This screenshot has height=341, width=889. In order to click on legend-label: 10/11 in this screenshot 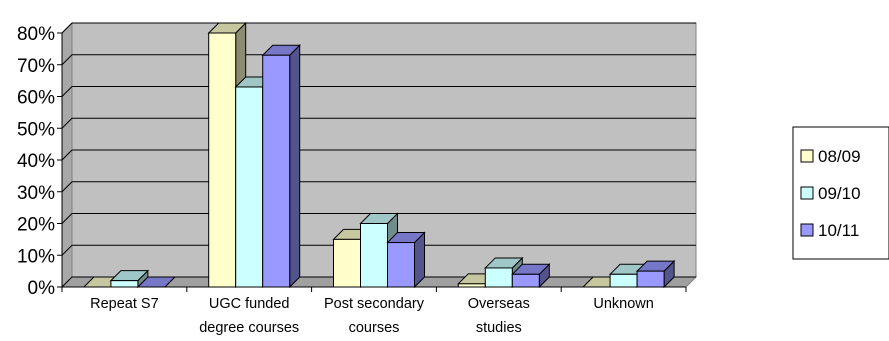, I will do `click(838, 230)`.